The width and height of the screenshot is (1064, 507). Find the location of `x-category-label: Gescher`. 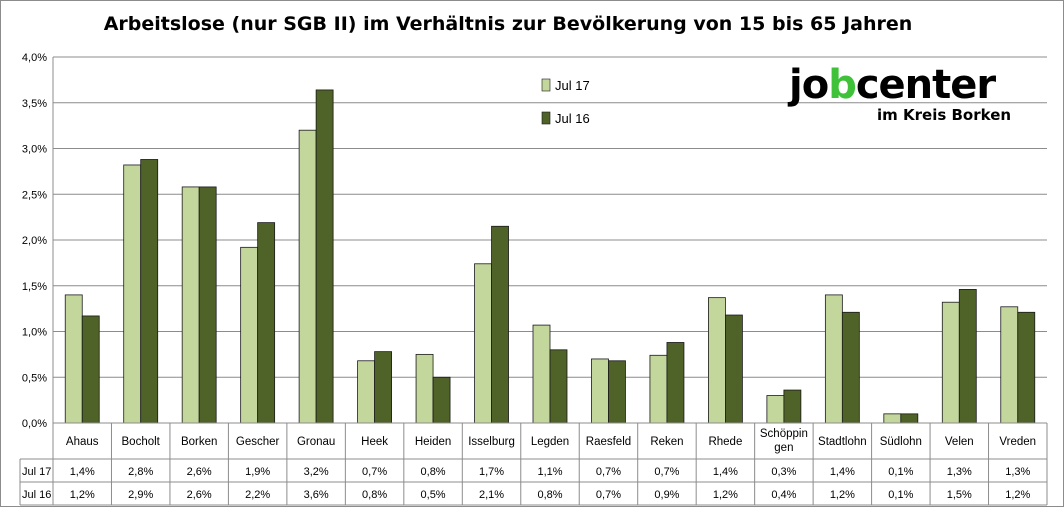

x-category-label: Gescher is located at coordinates (258, 442).